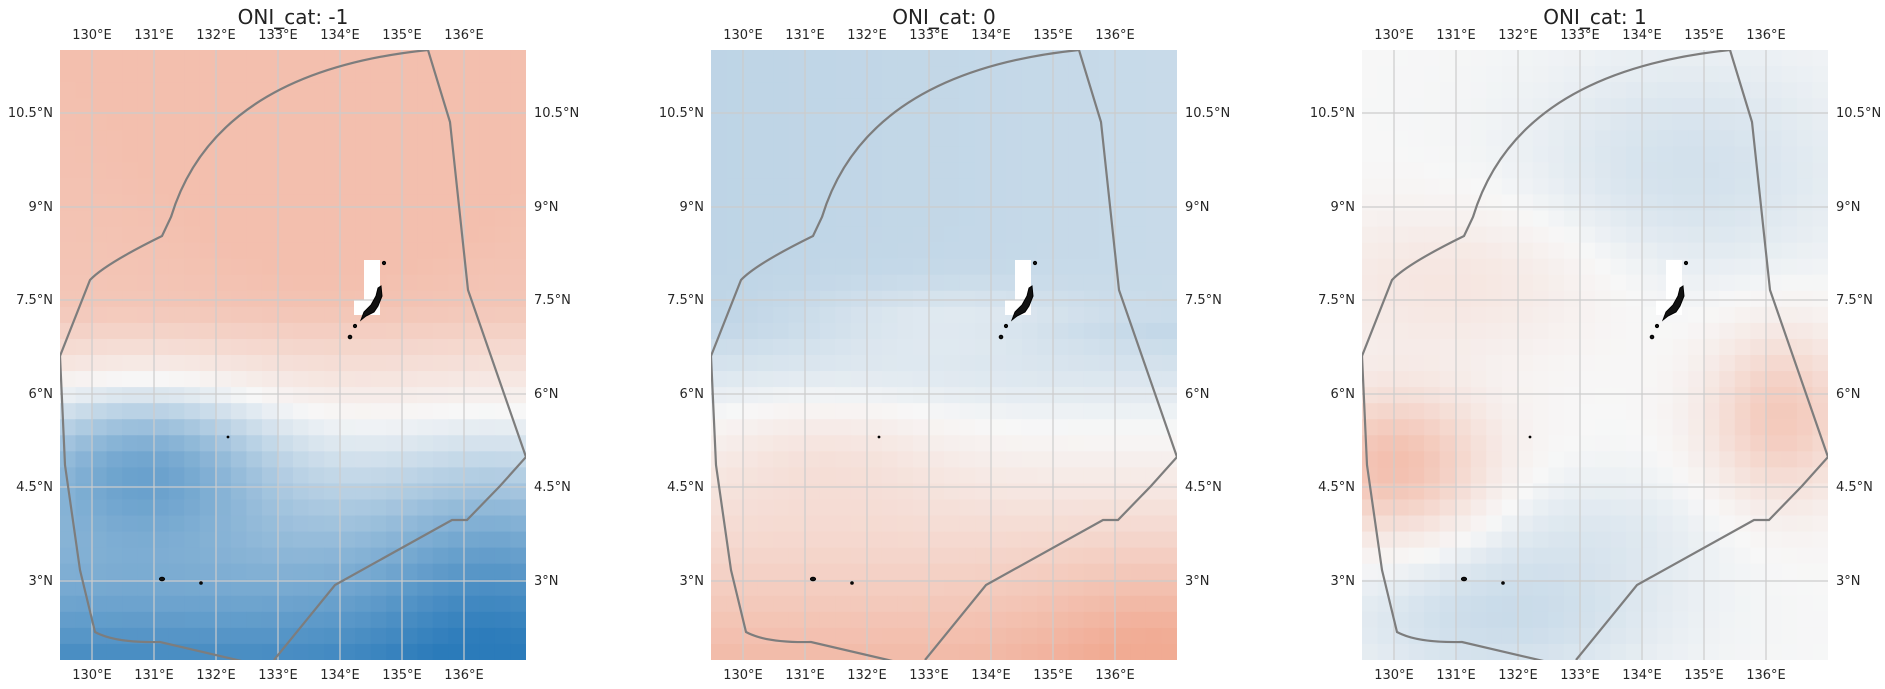 This screenshot has height=689, width=1885. I want to click on islet, so click(355, 326).